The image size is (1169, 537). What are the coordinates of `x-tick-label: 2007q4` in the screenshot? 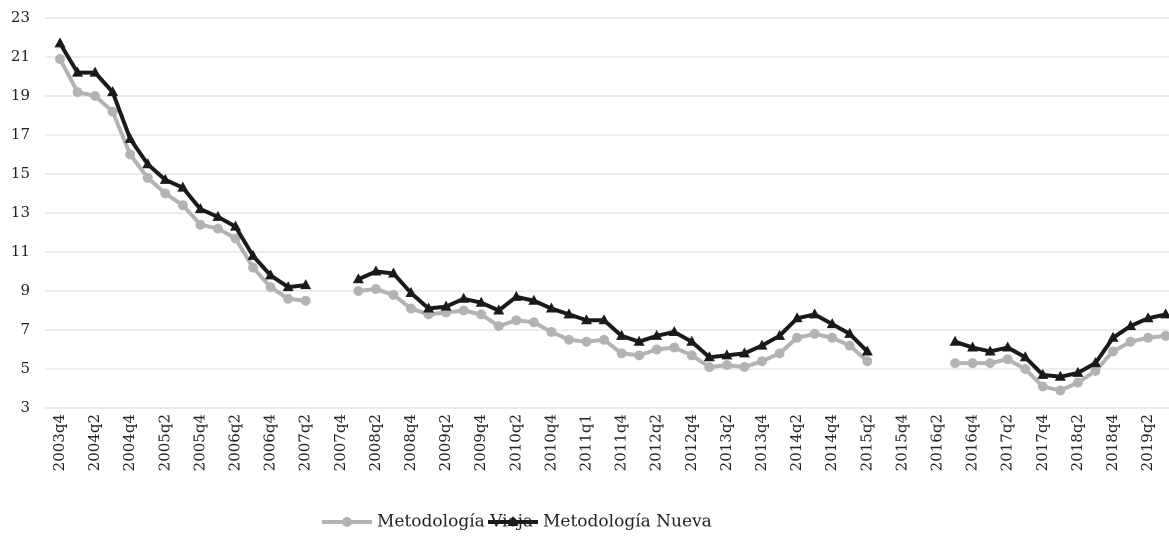 It's located at (340, 442).